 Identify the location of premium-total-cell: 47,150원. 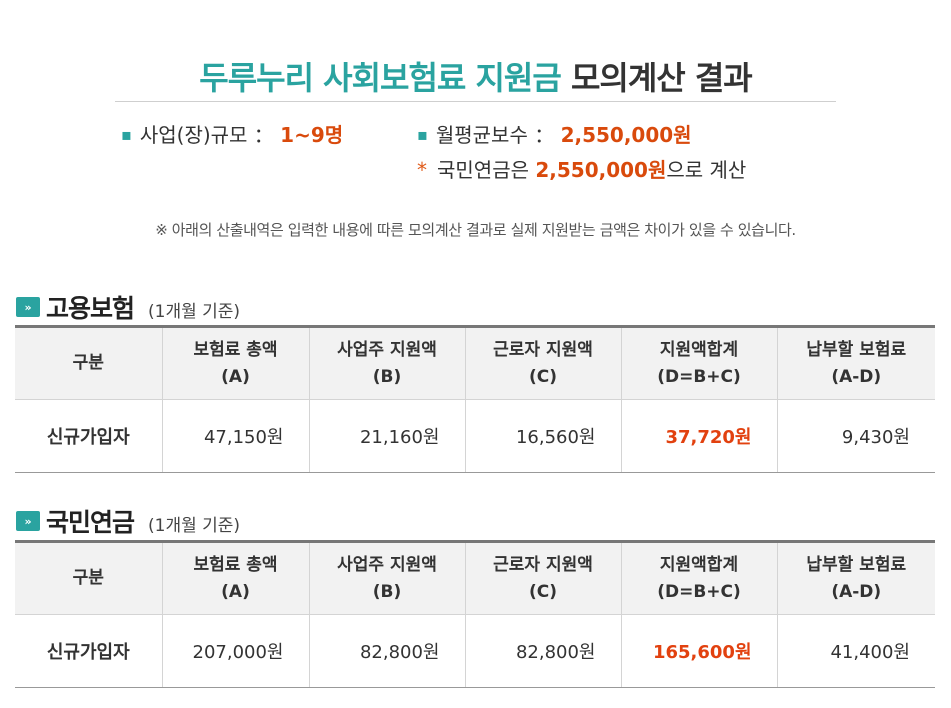
(236, 436).